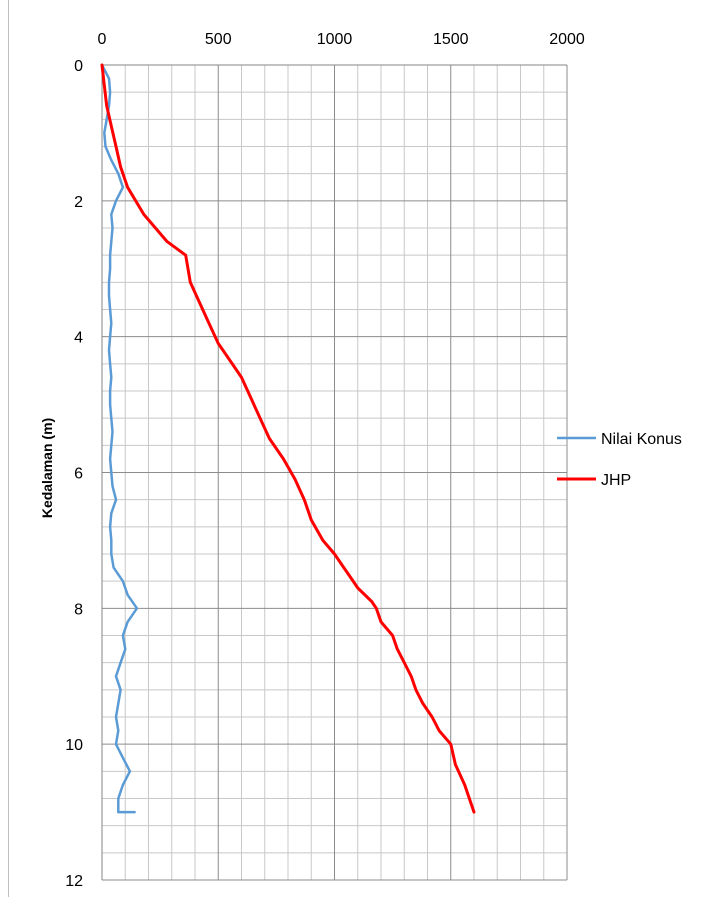  Describe the element at coordinates (641, 439) in the screenshot. I see `legend-label: Nilai Konus` at that location.